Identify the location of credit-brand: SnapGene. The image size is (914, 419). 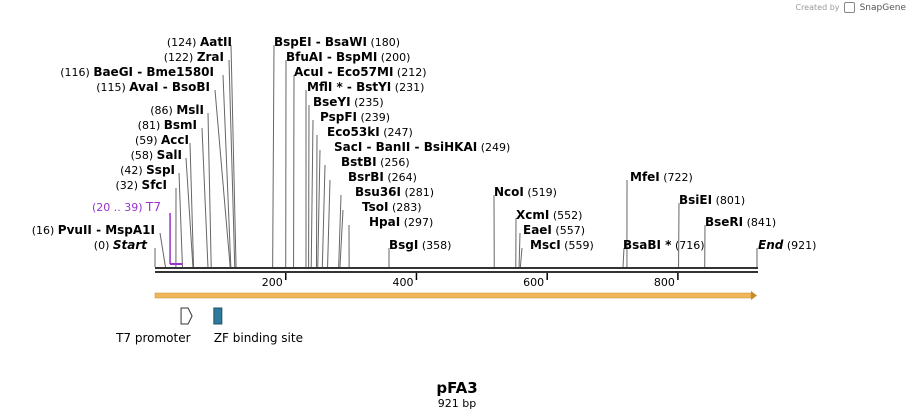
(882, 8).